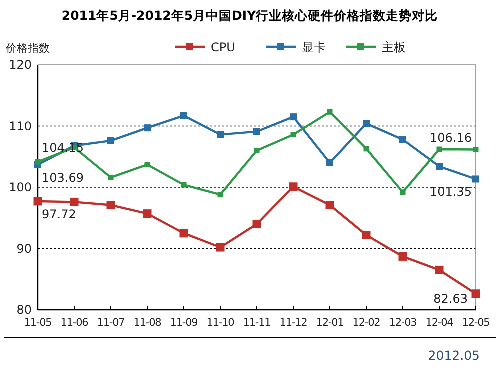  Describe the element at coordinates (27, 48) in the screenshot. I see `y-axis-title: 价格指数` at that location.